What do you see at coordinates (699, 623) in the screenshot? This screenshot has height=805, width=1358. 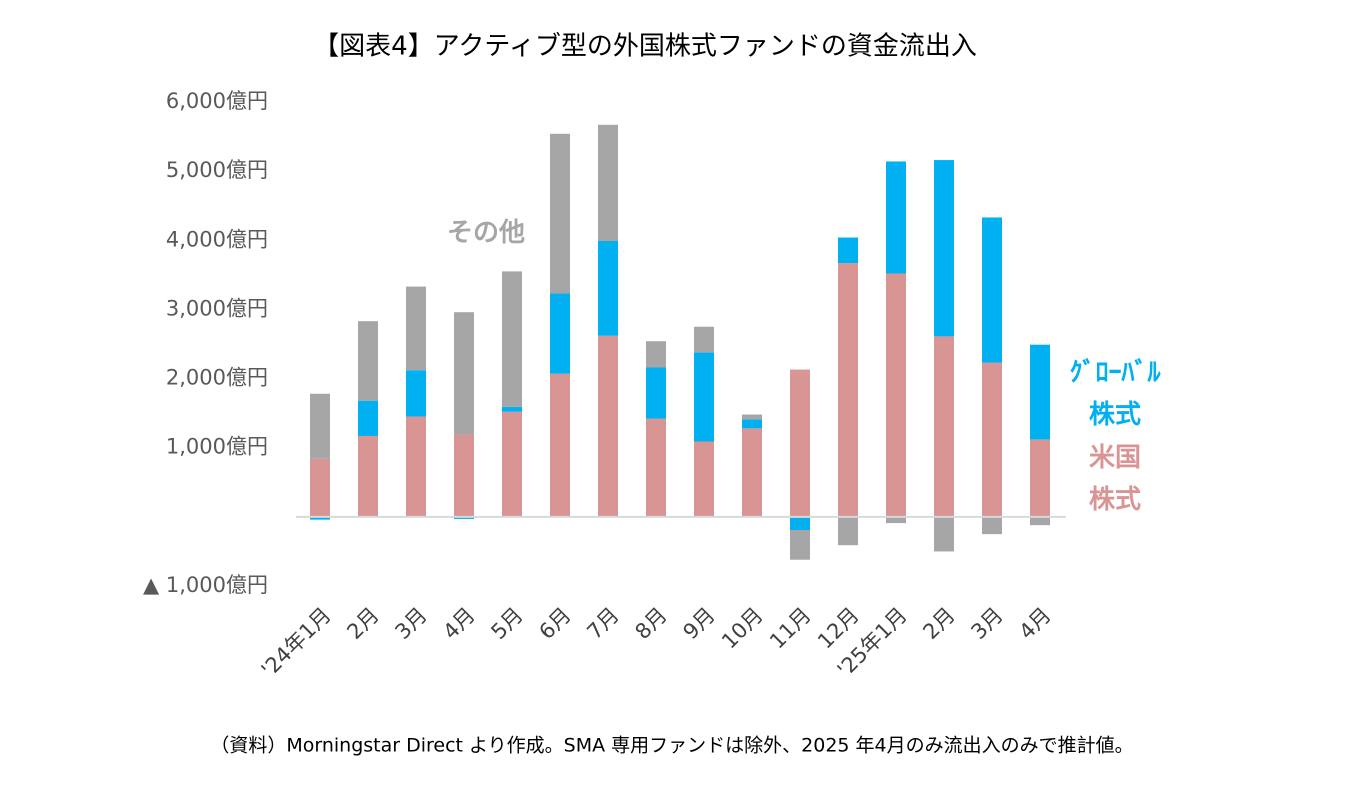 I see `x-tick-label: 9月` at bounding box center [699, 623].